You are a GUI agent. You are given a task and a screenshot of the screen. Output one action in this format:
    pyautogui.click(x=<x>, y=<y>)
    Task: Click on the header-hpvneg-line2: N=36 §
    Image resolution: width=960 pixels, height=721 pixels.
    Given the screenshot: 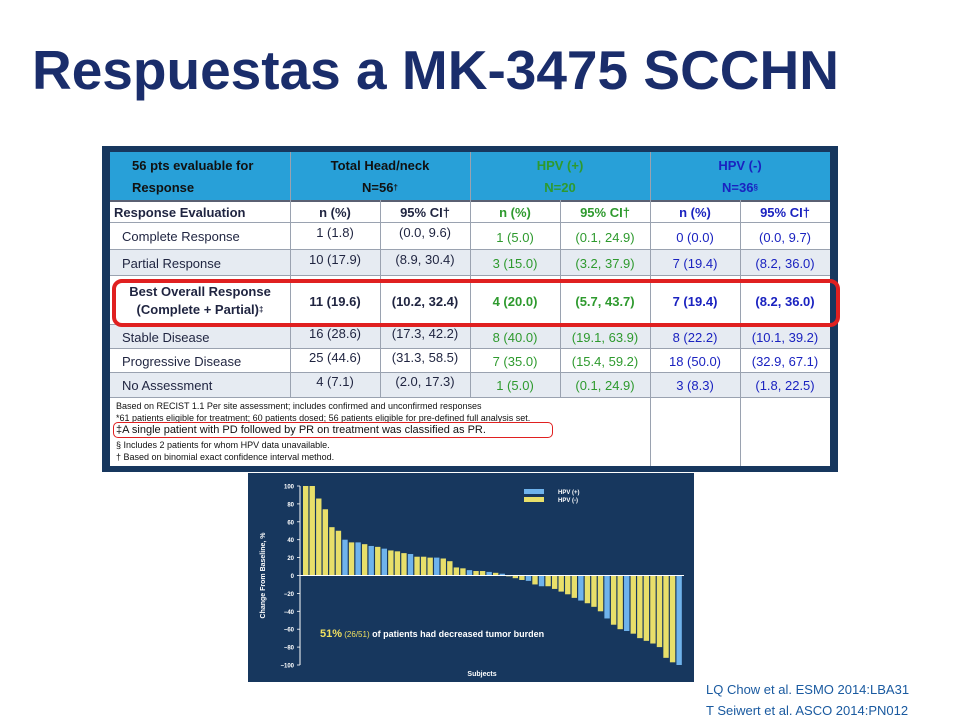 What is the action you would take?
    pyautogui.click(x=740, y=187)
    